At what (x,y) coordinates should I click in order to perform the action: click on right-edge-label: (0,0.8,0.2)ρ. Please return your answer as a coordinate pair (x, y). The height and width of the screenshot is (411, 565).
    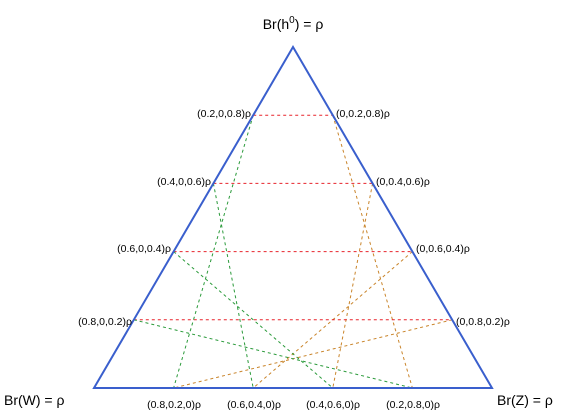
    Looking at the image, I should click on (483, 322).